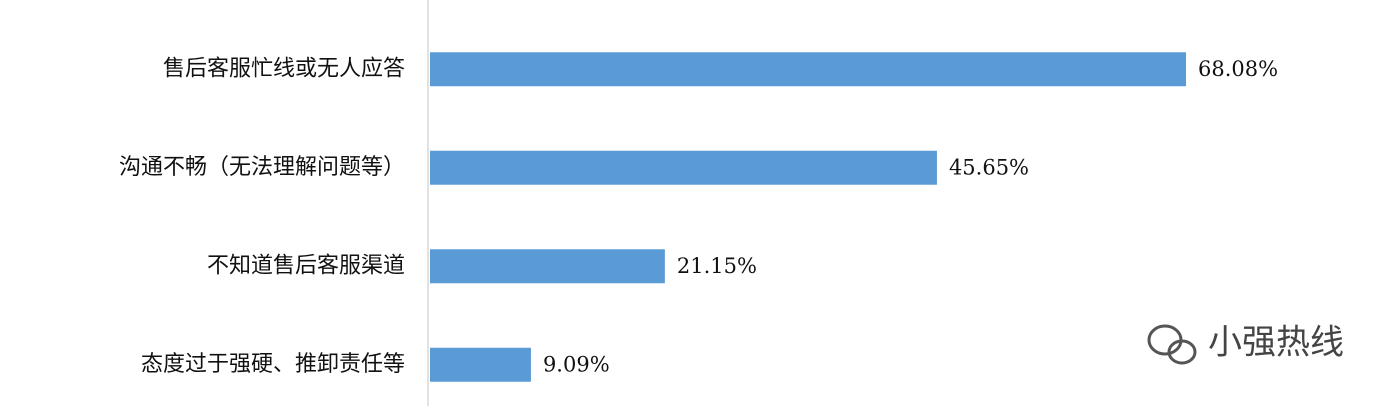 The height and width of the screenshot is (406, 1390). What do you see at coordinates (989, 167) in the screenshot?
I see `value-label: 45.65%` at bounding box center [989, 167].